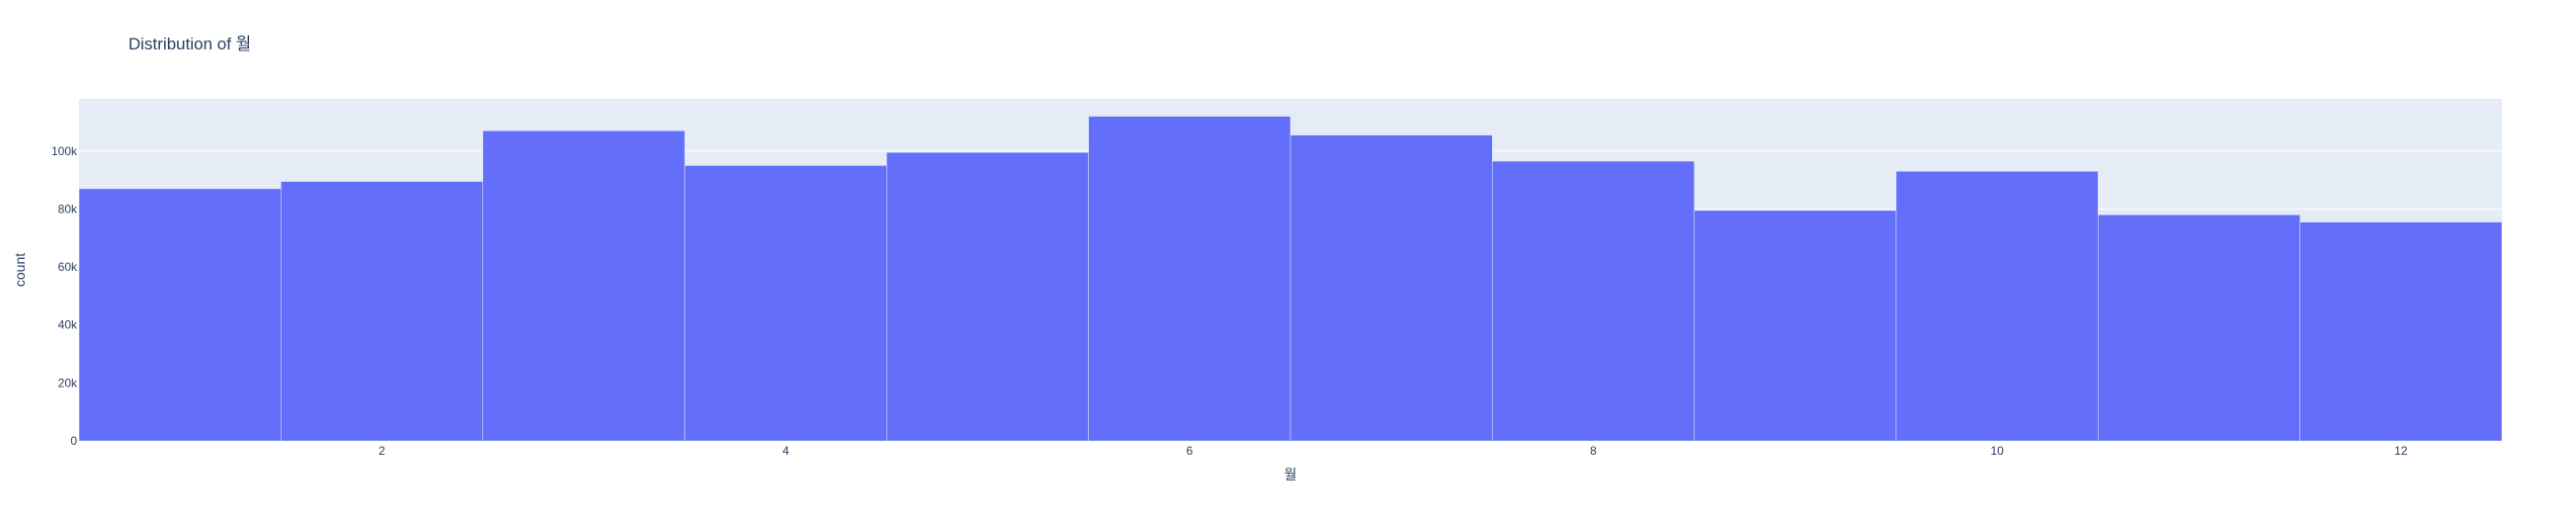 This screenshot has height=519, width=2576. I want to click on x-tick-label: 4, so click(786, 451).